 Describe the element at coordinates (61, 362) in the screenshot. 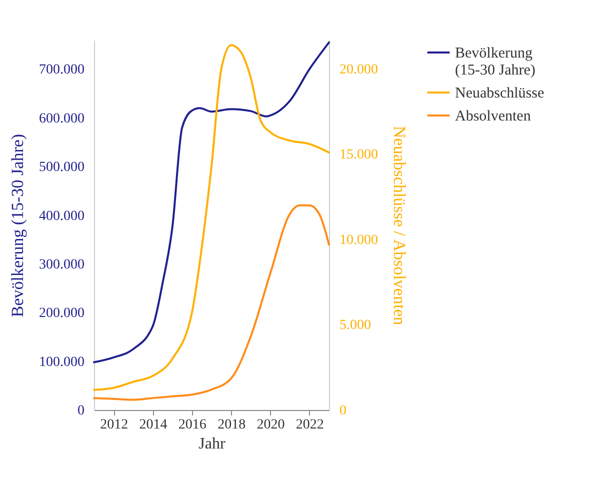

I see `y-tick-label: 100.000` at that location.